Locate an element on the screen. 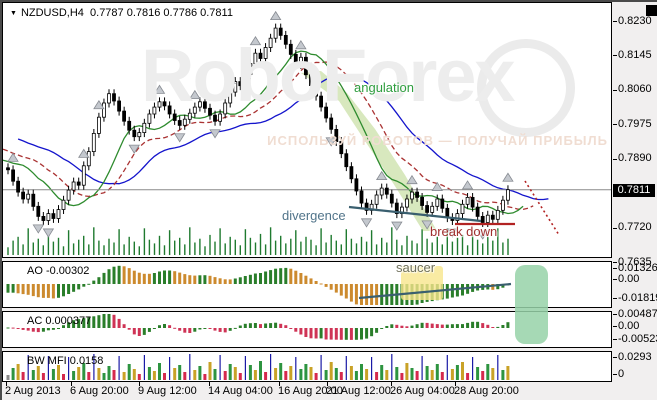  price-axis-label: 0.8060 is located at coordinates (635, 89).